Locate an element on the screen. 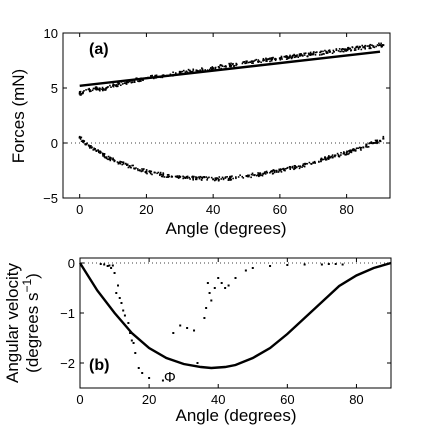 This screenshot has height=441, width=436. panel-b-y-label-line1: Angular velocity is located at coordinates (12, 323).